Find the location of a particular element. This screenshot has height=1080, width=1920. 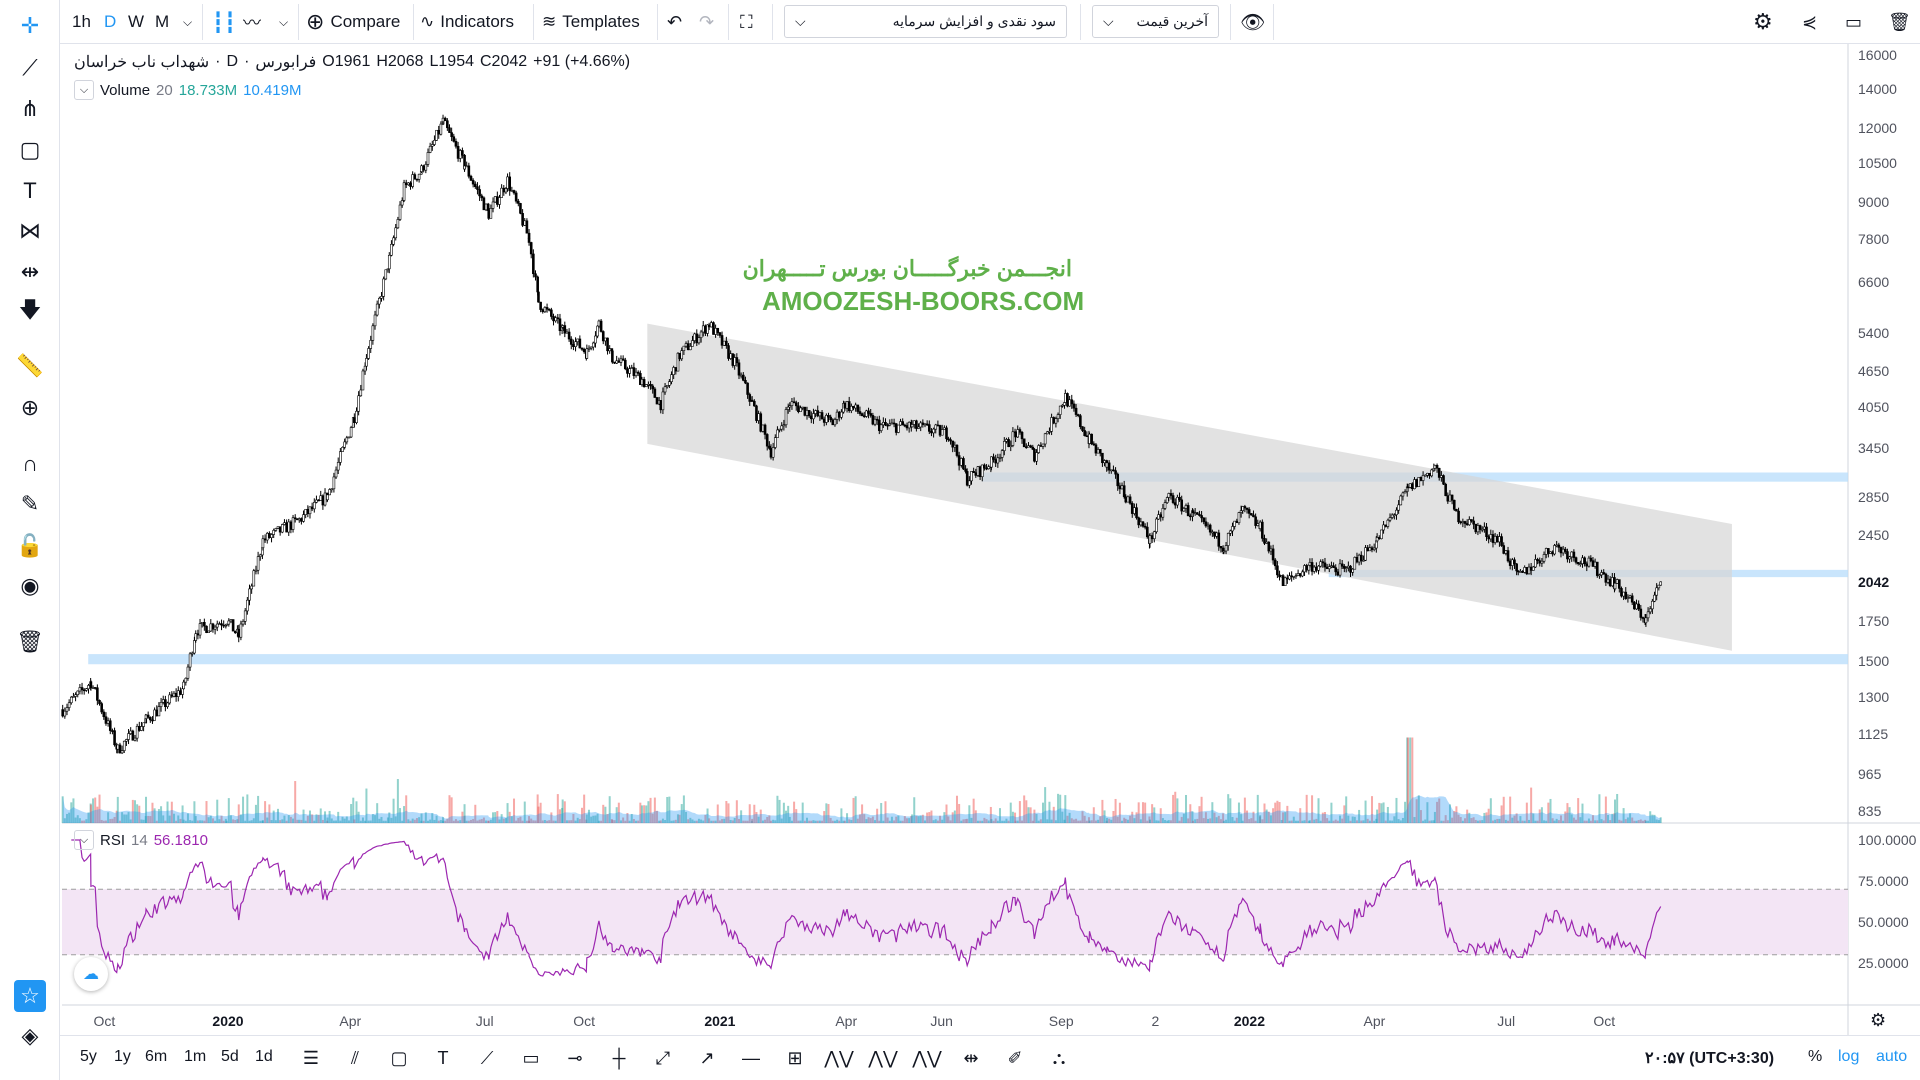

ruler-icon: 📏 is located at coordinates (30, 365).